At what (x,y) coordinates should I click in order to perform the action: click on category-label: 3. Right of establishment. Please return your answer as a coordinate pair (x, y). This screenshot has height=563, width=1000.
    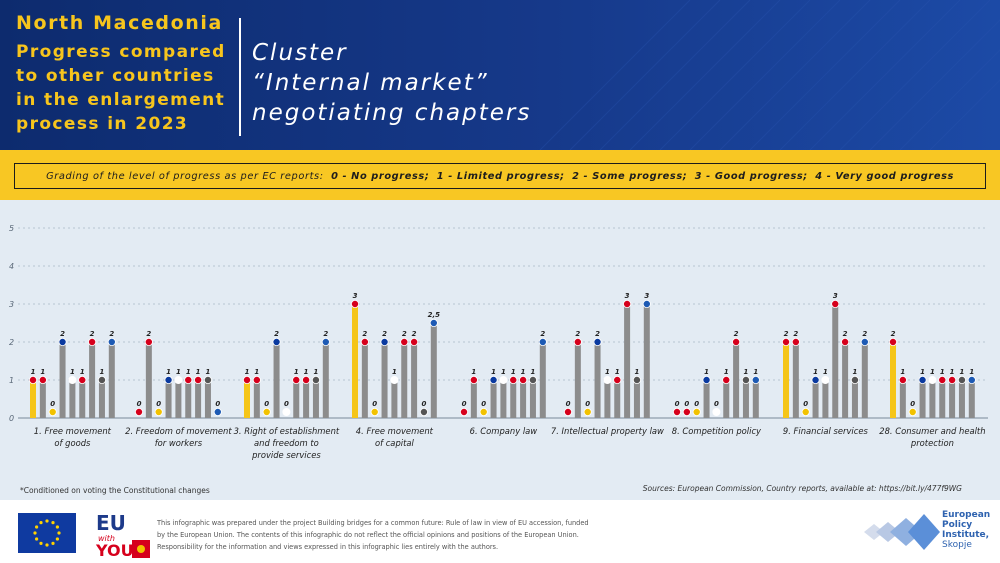
    Looking at the image, I should click on (287, 431).